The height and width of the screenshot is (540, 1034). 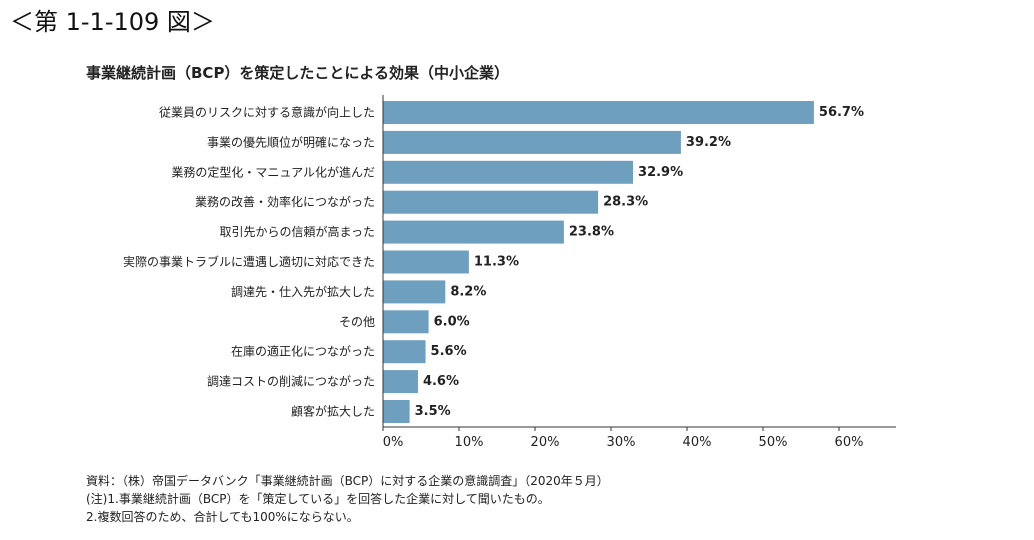 I want to click on value-label: 11.3%, so click(x=496, y=262).